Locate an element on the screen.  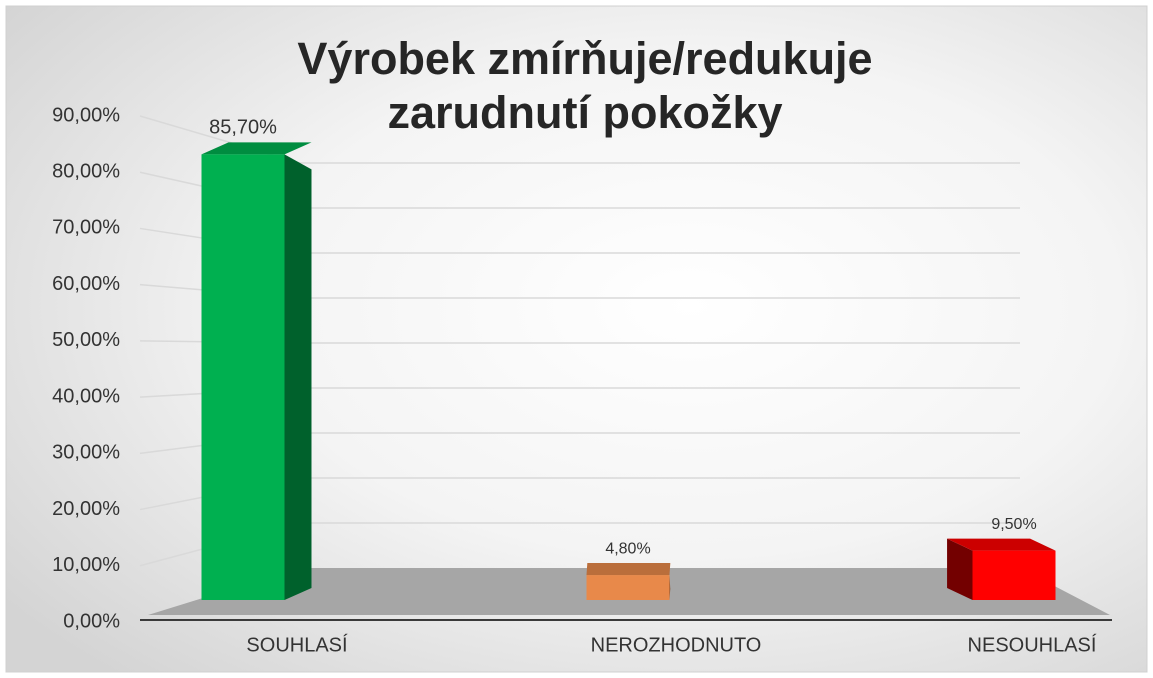
y-tick-label: 50,00% is located at coordinates (86, 340).